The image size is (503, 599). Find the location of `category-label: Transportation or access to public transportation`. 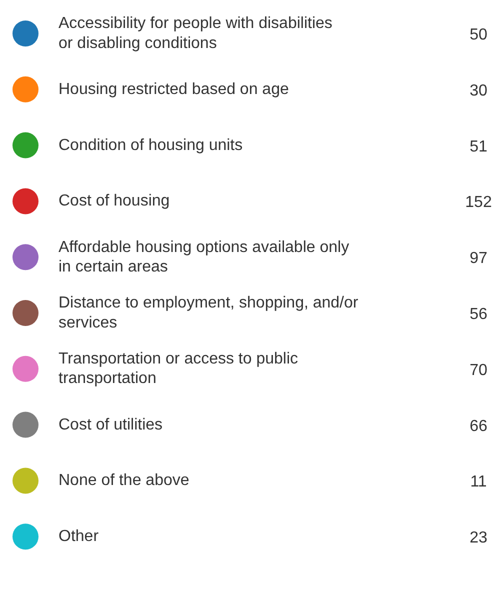

category-label: Transportation or access to public transportation is located at coordinates (178, 369).